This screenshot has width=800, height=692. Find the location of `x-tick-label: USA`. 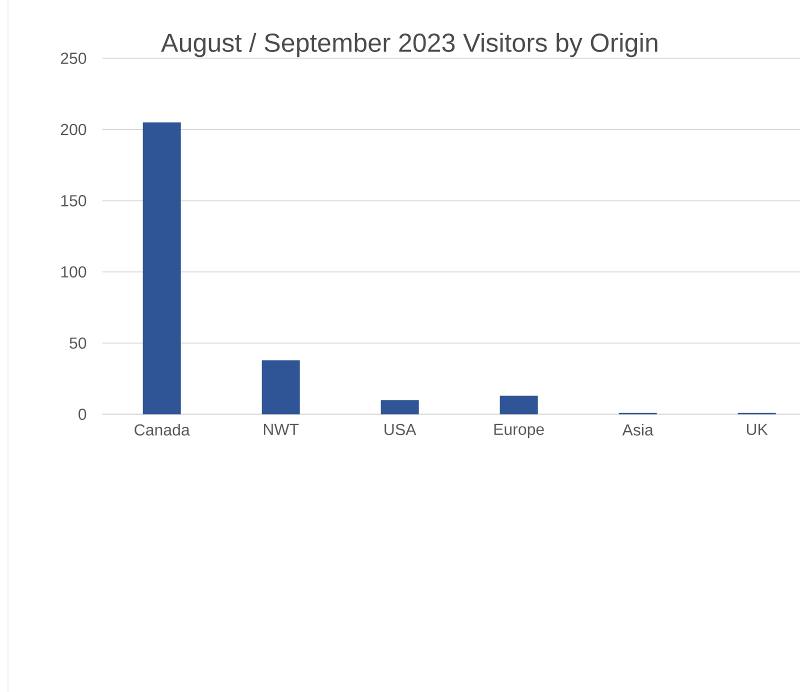

x-tick-label: USA is located at coordinates (400, 430).